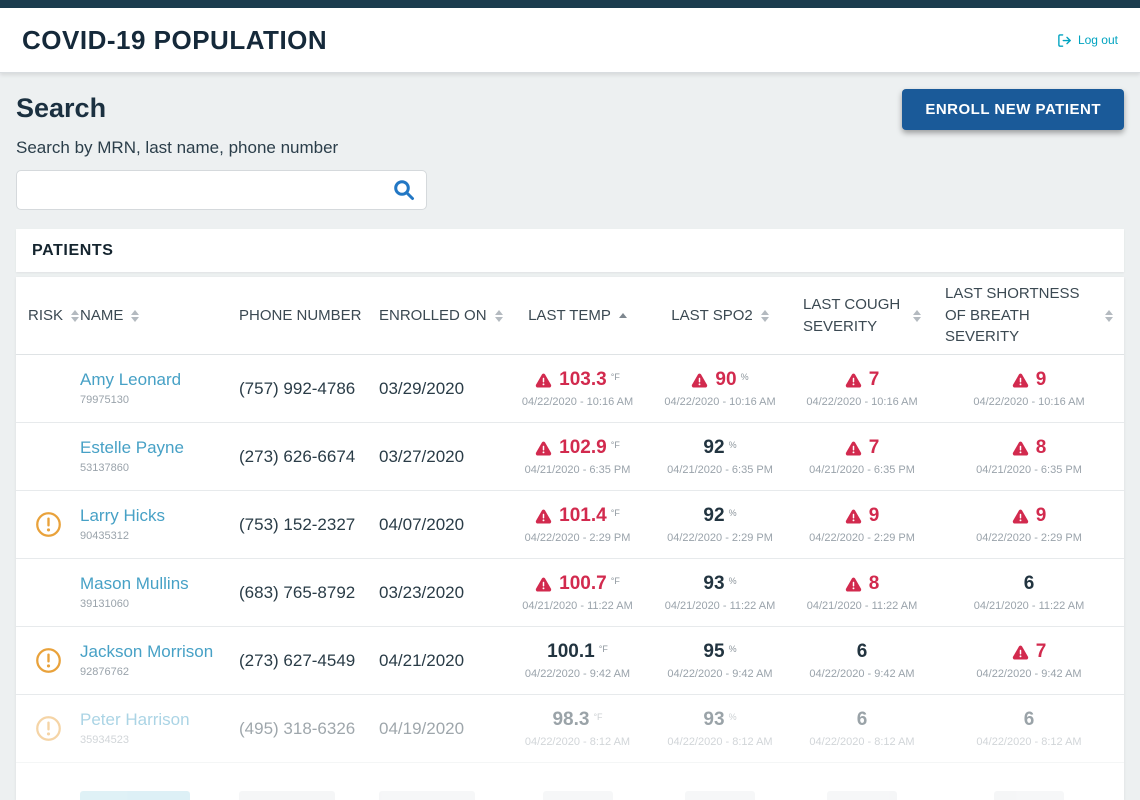 This screenshot has width=1140, height=800. Describe the element at coordinates (104, 468) in the screenshot. I see `patient-mrn: 53137860` at that location.